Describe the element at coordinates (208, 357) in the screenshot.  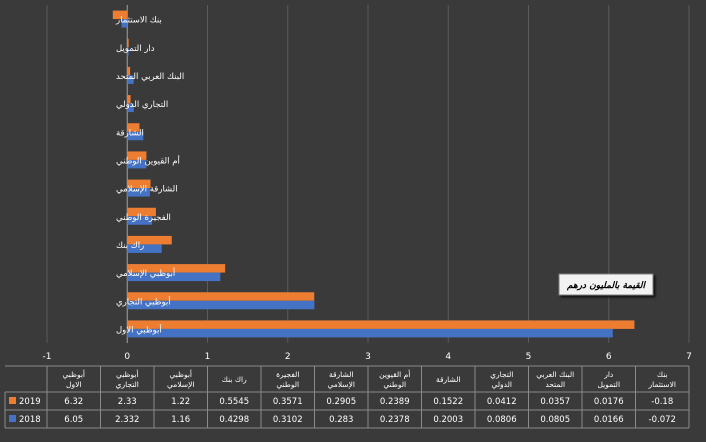
I see `x-tick-label: 1` at that location.